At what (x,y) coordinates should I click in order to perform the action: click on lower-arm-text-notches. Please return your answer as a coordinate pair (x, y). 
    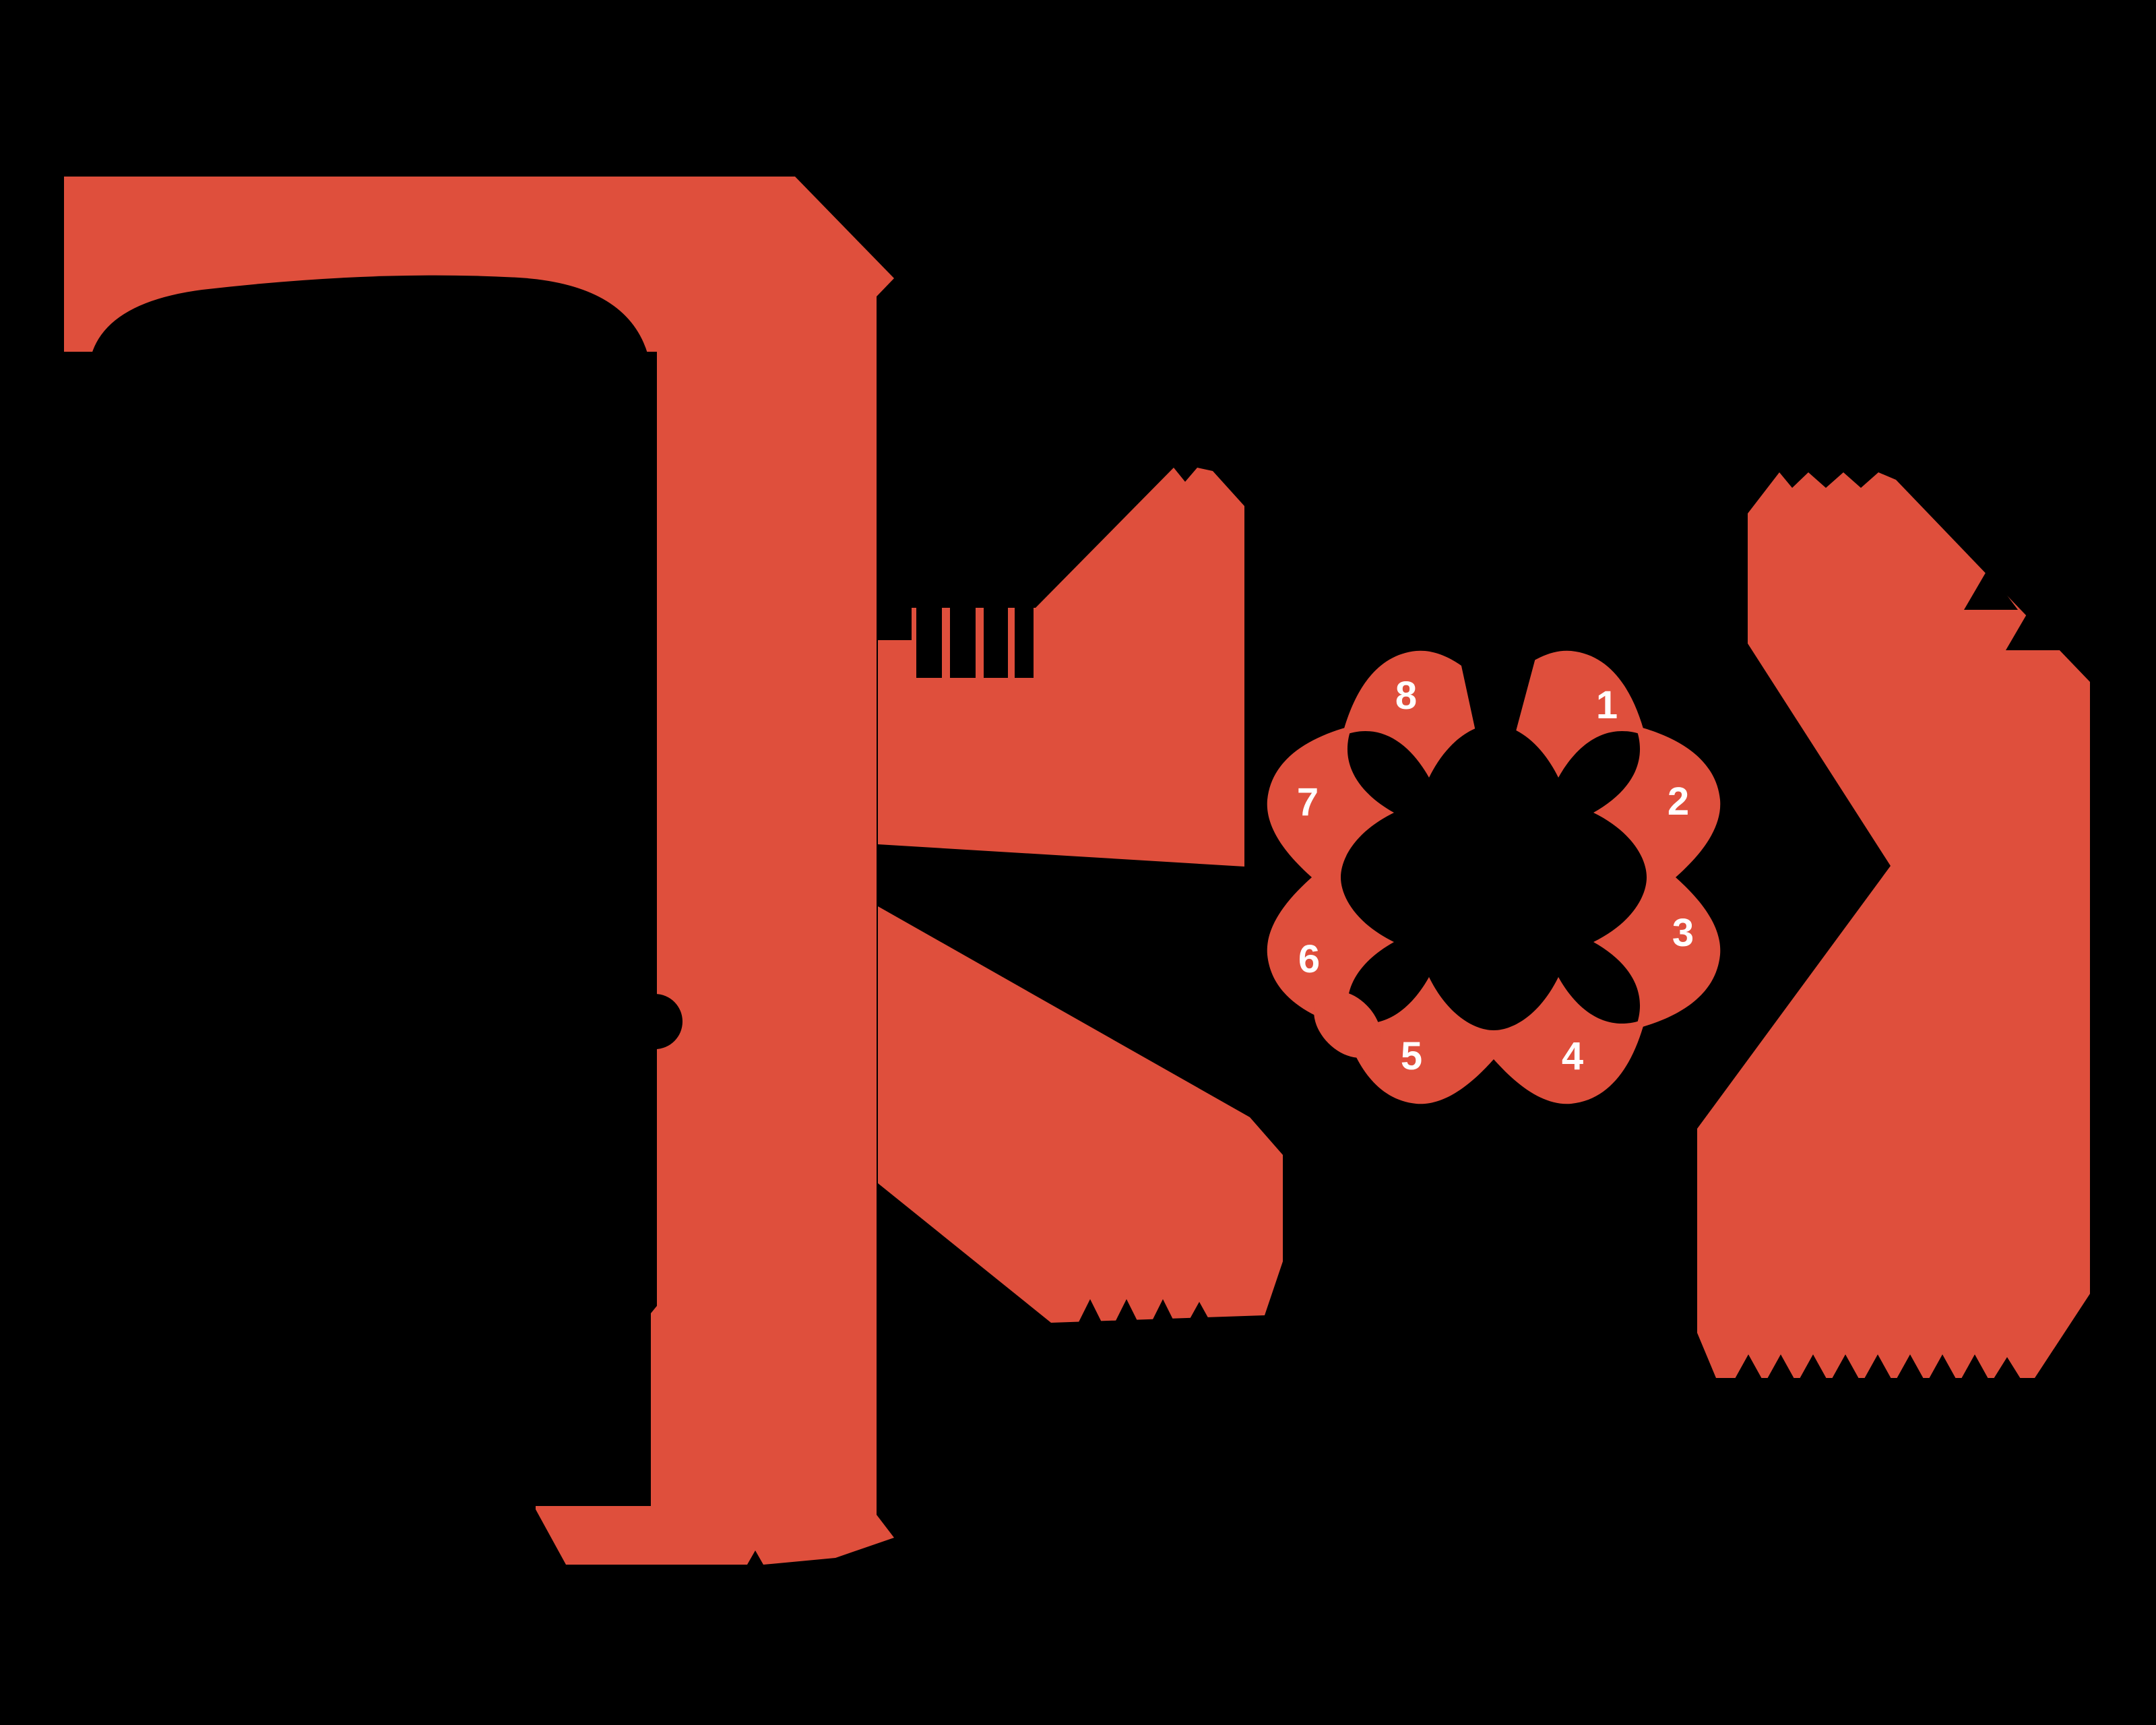
    Looking at the image, I should click on (1145, 1312).